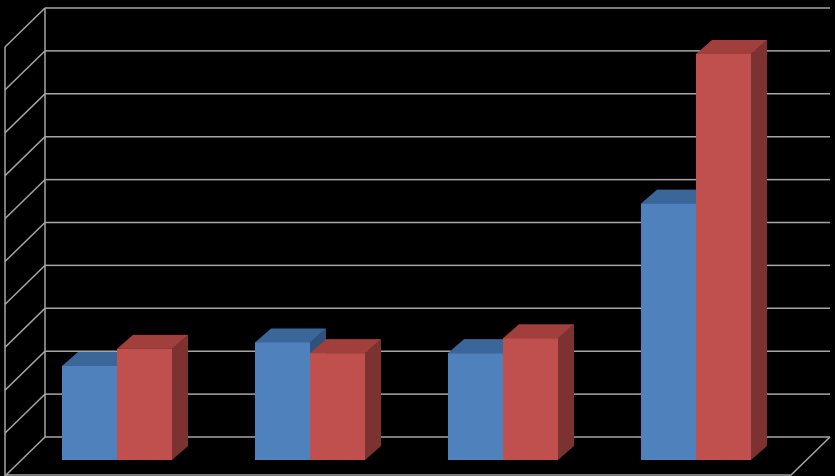 The height and width of the screenshot is (476, 835). Describe the element at coordinates (759, 250) in the screenshot. I see `bar-side-s2-c4` at that location.